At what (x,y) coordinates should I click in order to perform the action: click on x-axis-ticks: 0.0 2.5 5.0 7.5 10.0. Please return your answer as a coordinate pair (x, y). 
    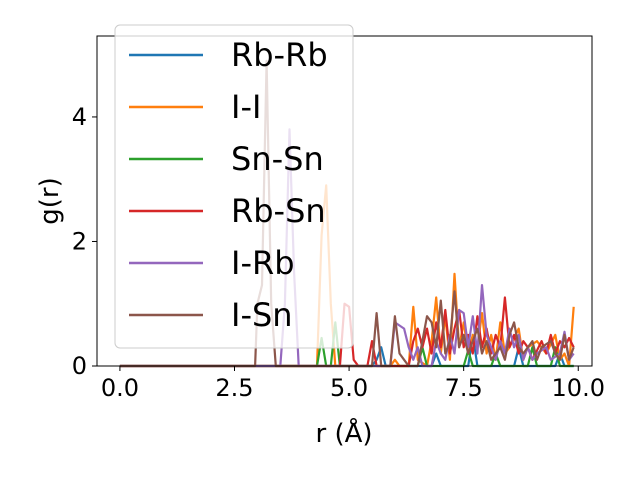
    Looking at the image, I should click on (353, 384).